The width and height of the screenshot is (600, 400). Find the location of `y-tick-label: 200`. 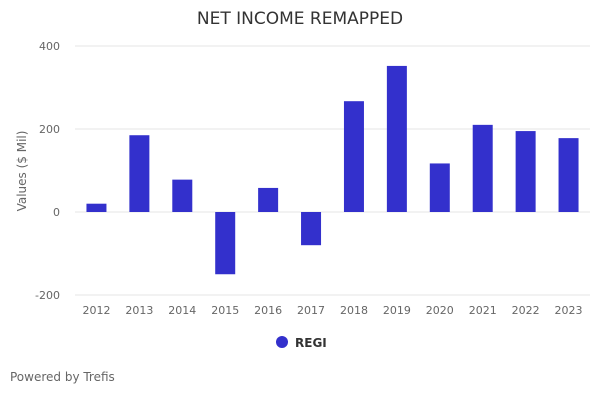

y-tick-label: 200 is located at coordinates (49, 129).